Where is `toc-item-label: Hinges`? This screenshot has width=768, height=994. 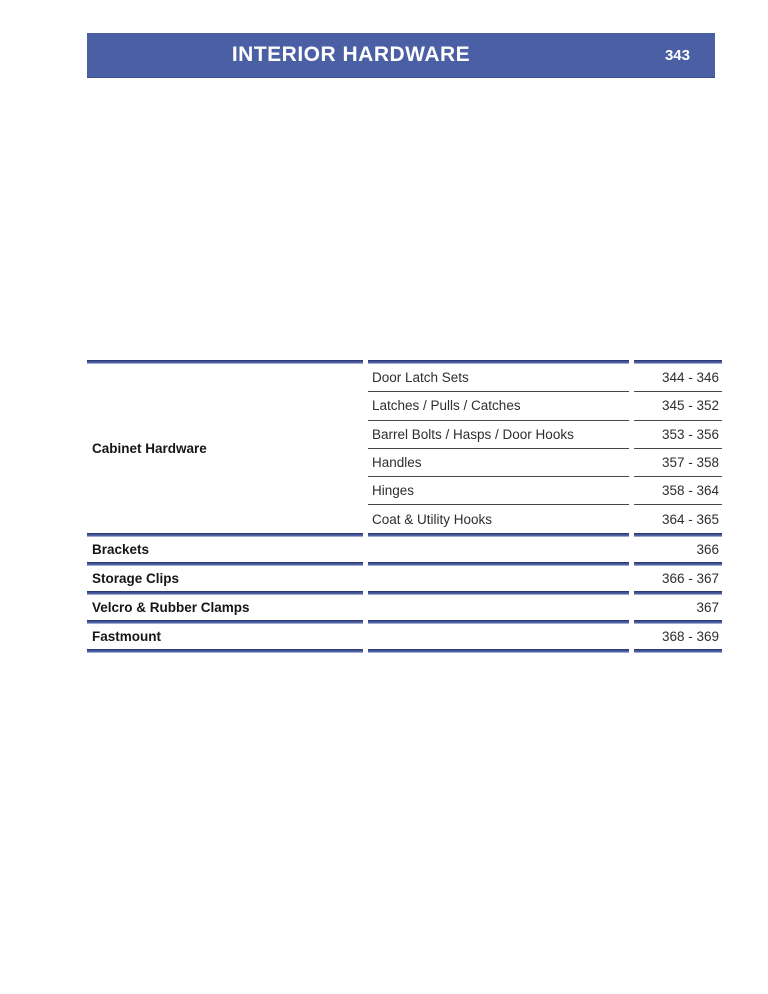 toc-item-label: Hinges is located at coordinates (393, 491).